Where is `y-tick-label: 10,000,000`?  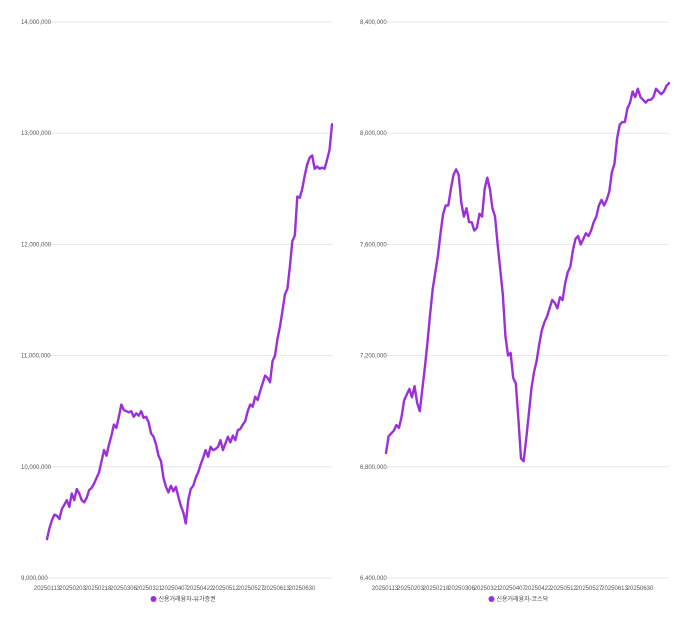 y-tick-label: 10,000,000 is located at coordinates (36, 468).